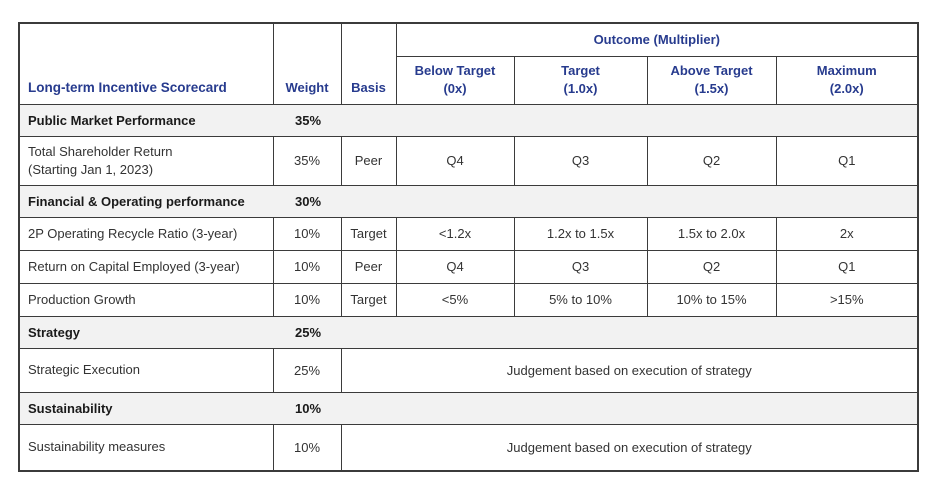 Image resolution: width=933 pixels, height=489 pixels. What do you see at coordinates (308, 408) in the screenshot?
I see `section-weight: 10%` at bounding box center [308, 408].